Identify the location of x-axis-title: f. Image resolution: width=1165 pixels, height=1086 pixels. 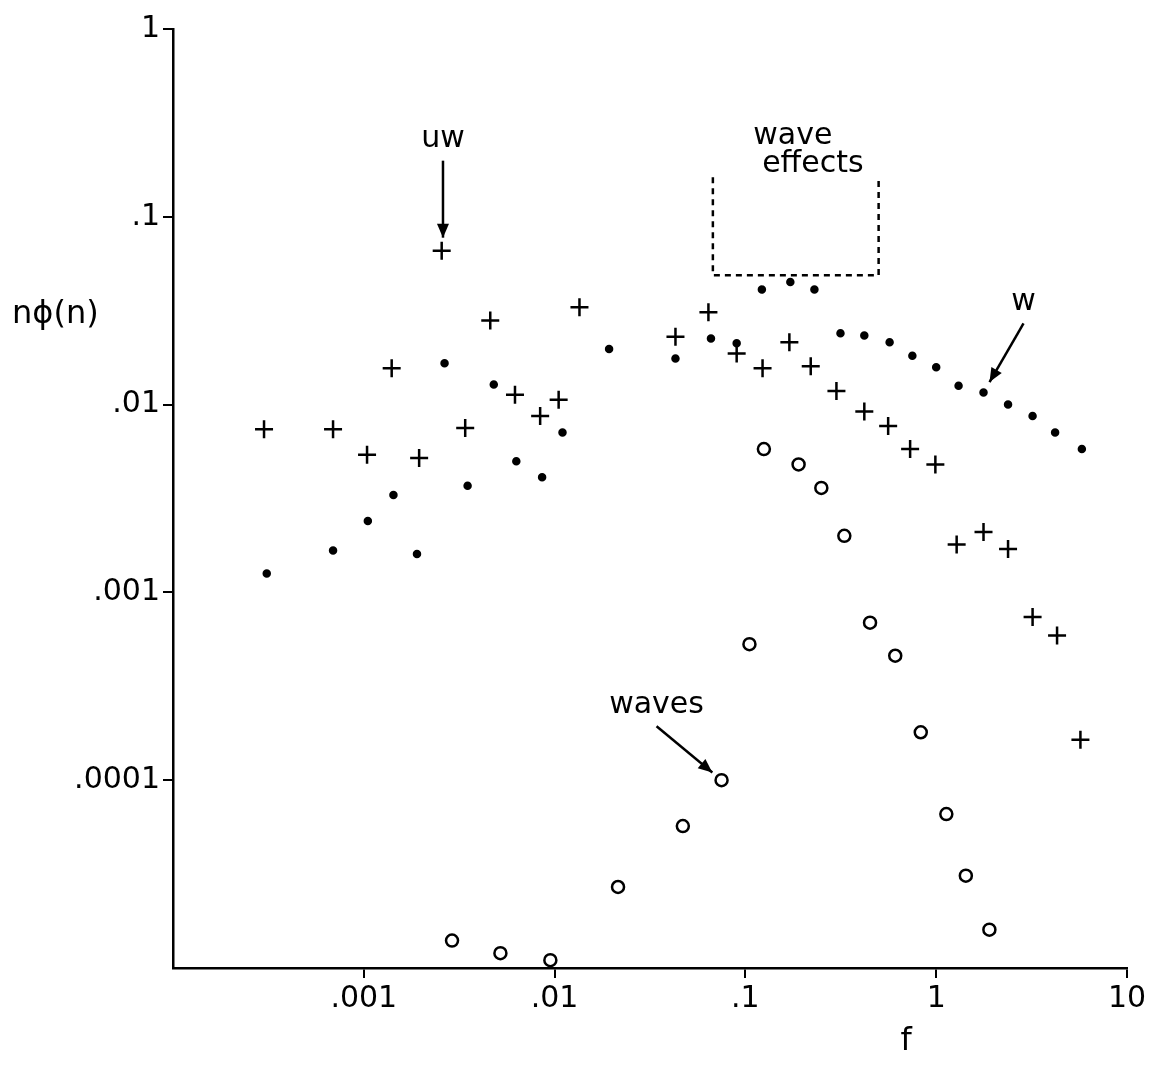
(906, 1039).